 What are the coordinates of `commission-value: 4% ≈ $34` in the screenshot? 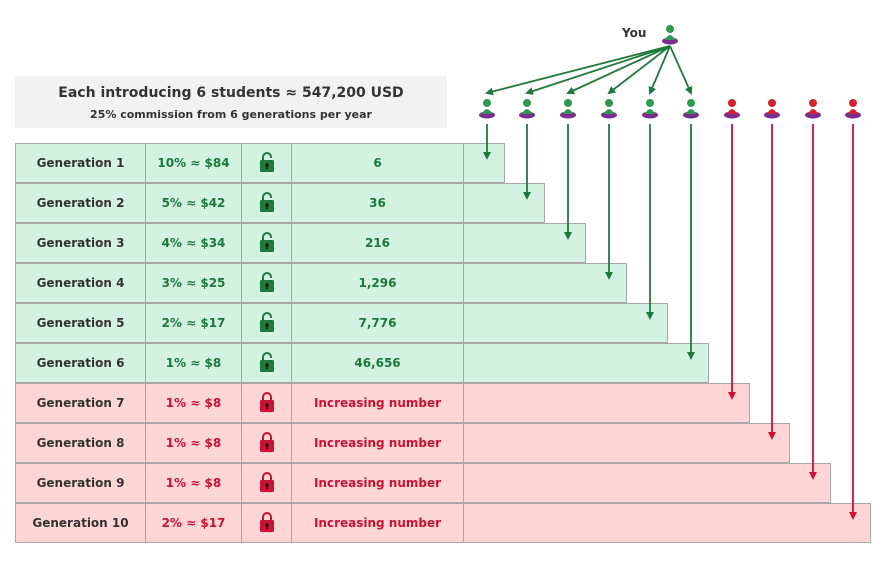 It's located at (193, 243).